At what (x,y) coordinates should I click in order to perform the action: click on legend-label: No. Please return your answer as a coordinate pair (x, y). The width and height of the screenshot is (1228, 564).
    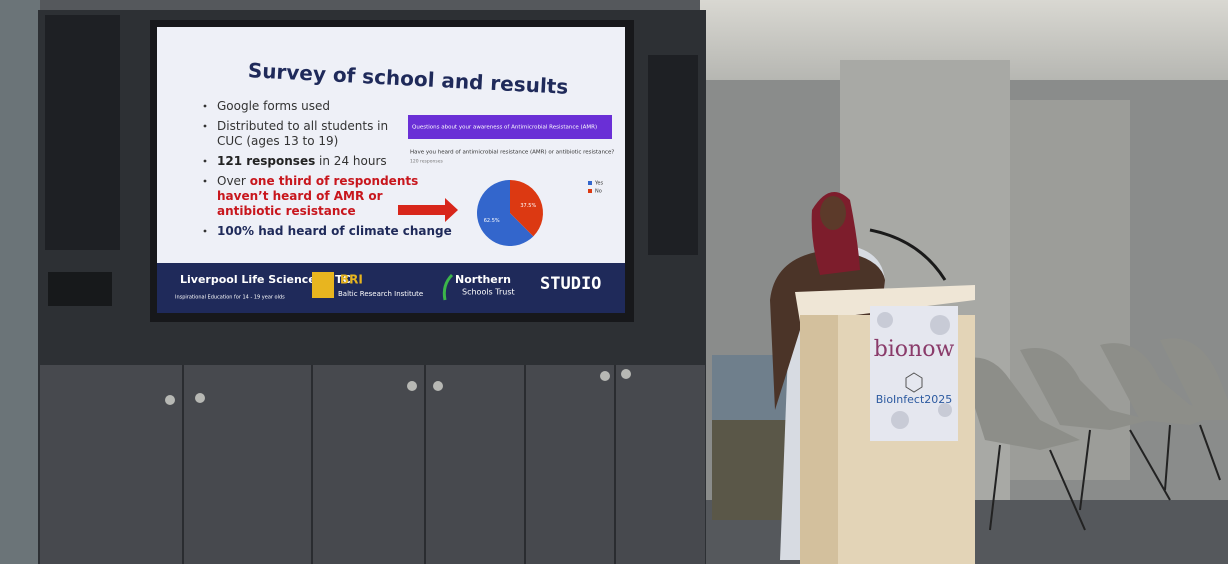
    Looking at the image, I should click on (598, 192).